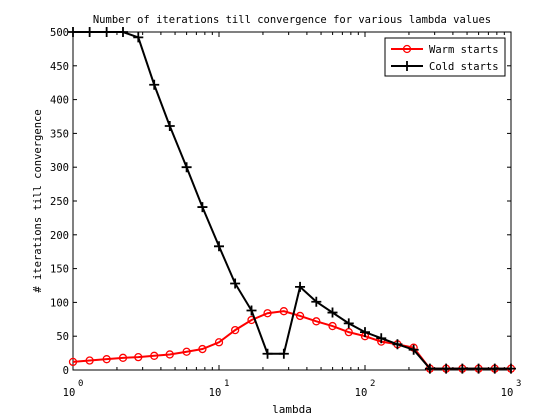 Image resolution: width=560 pixels, height=420 pixels. What do you see at coordinates (59, 303) in the screenshot?
I see `y-tick-label: 100` at bounding box center [59, 303].